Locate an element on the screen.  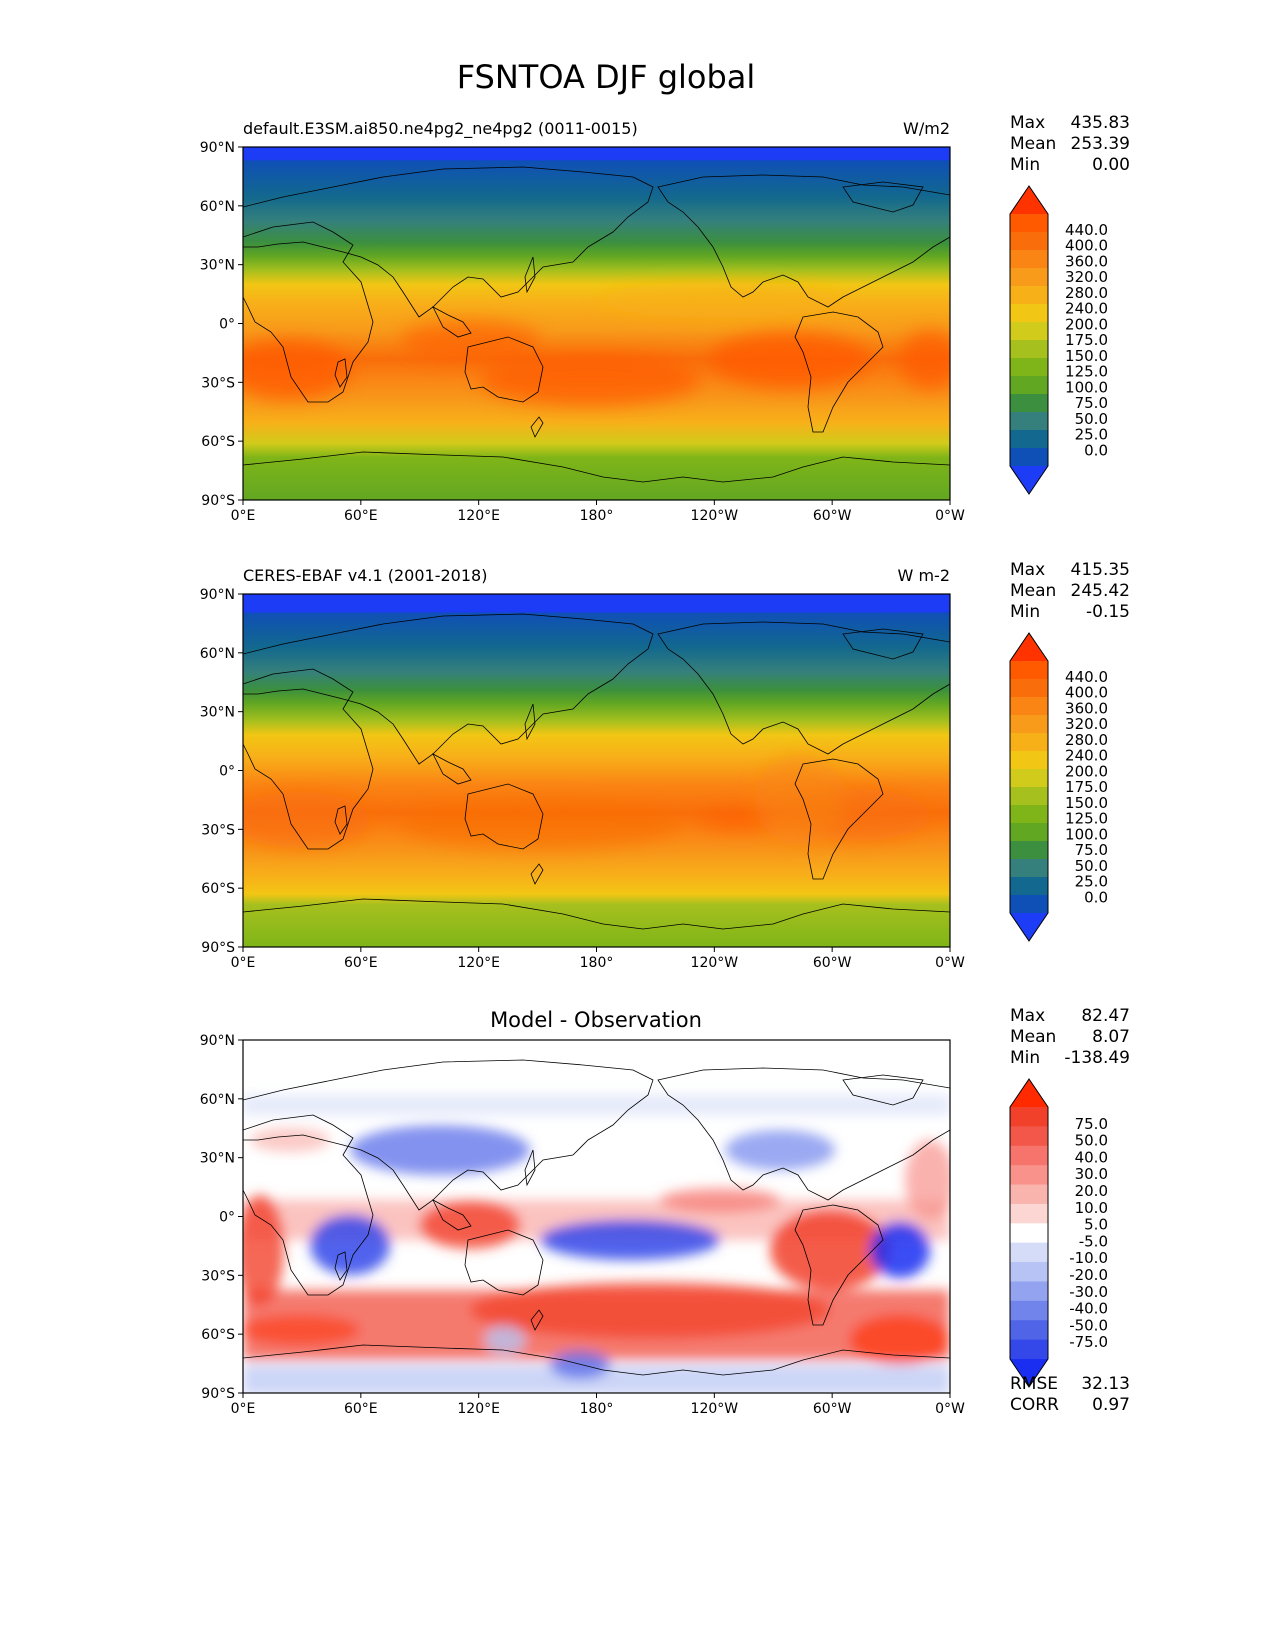
colorbar-level-label: 125.0 is located at coordinates (1086, 372).